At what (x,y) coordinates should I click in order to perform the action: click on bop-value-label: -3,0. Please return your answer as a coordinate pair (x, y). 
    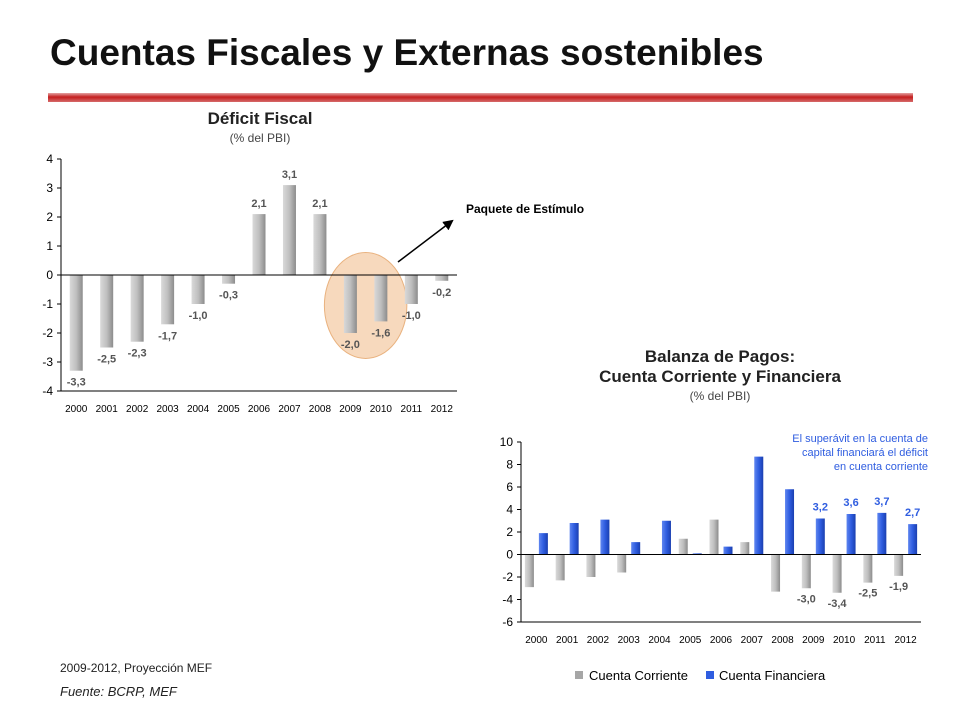
    Looking at the image, I should click on (806, 599).